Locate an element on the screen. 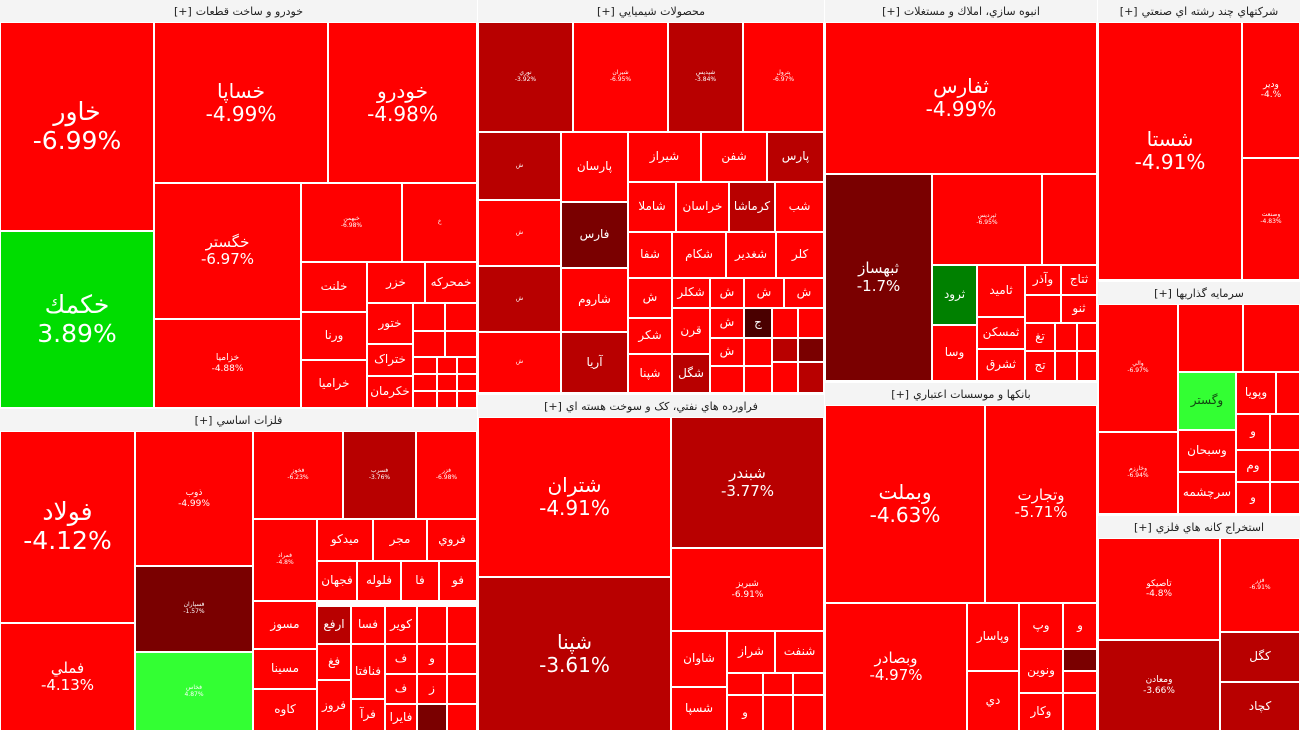  tile-kaveh: كاوه is located at coordinates (285, 710).